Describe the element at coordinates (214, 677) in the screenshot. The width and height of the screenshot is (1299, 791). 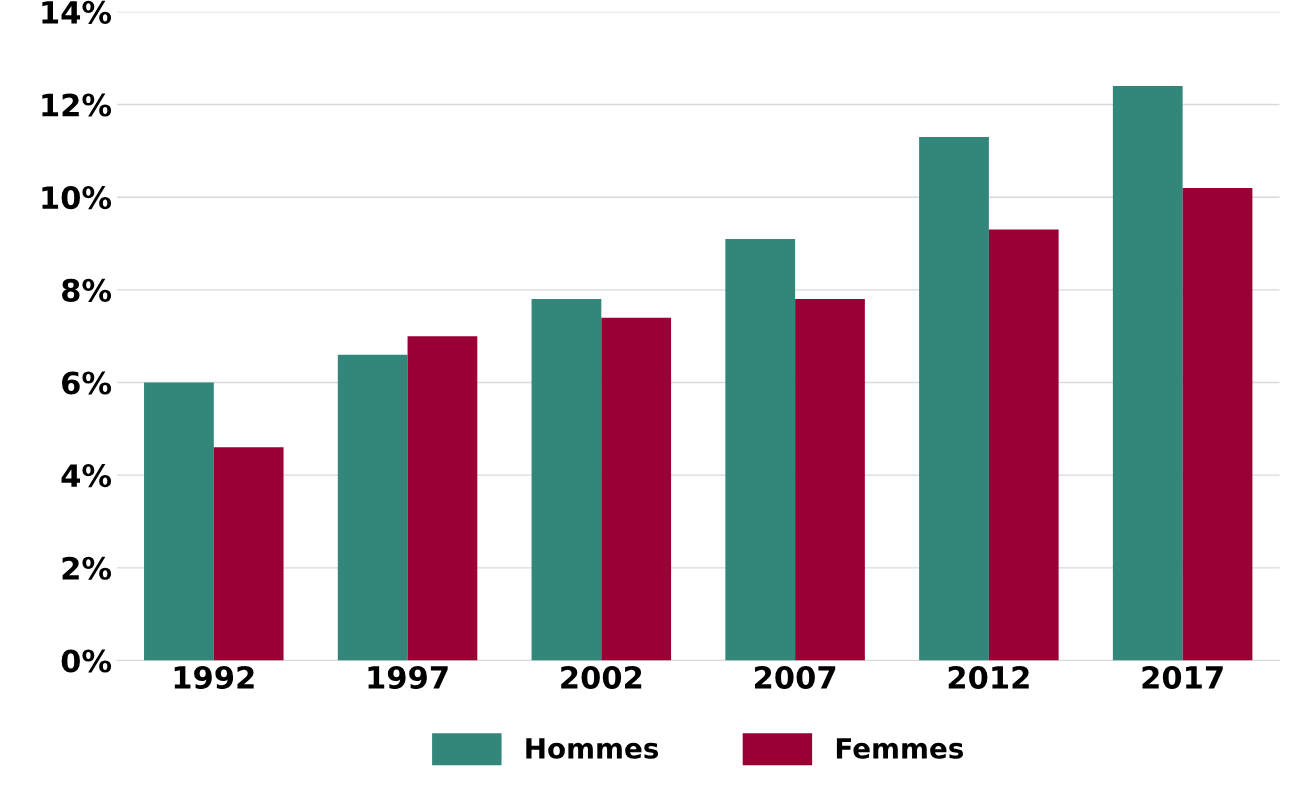
I see `x-tick-label: 1992` at that location.